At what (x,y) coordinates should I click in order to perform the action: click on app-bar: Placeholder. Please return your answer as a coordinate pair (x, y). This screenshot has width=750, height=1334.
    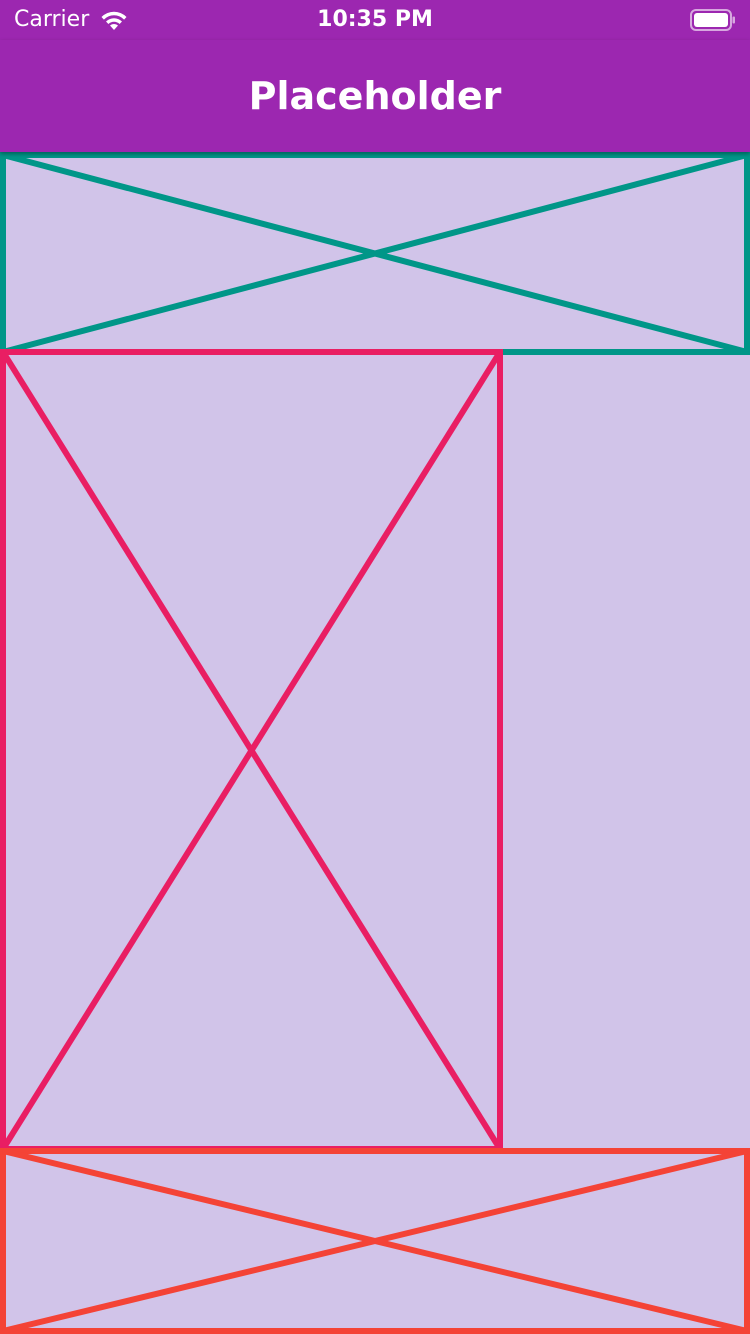
    Looking at the image, I should click on (375, 96).